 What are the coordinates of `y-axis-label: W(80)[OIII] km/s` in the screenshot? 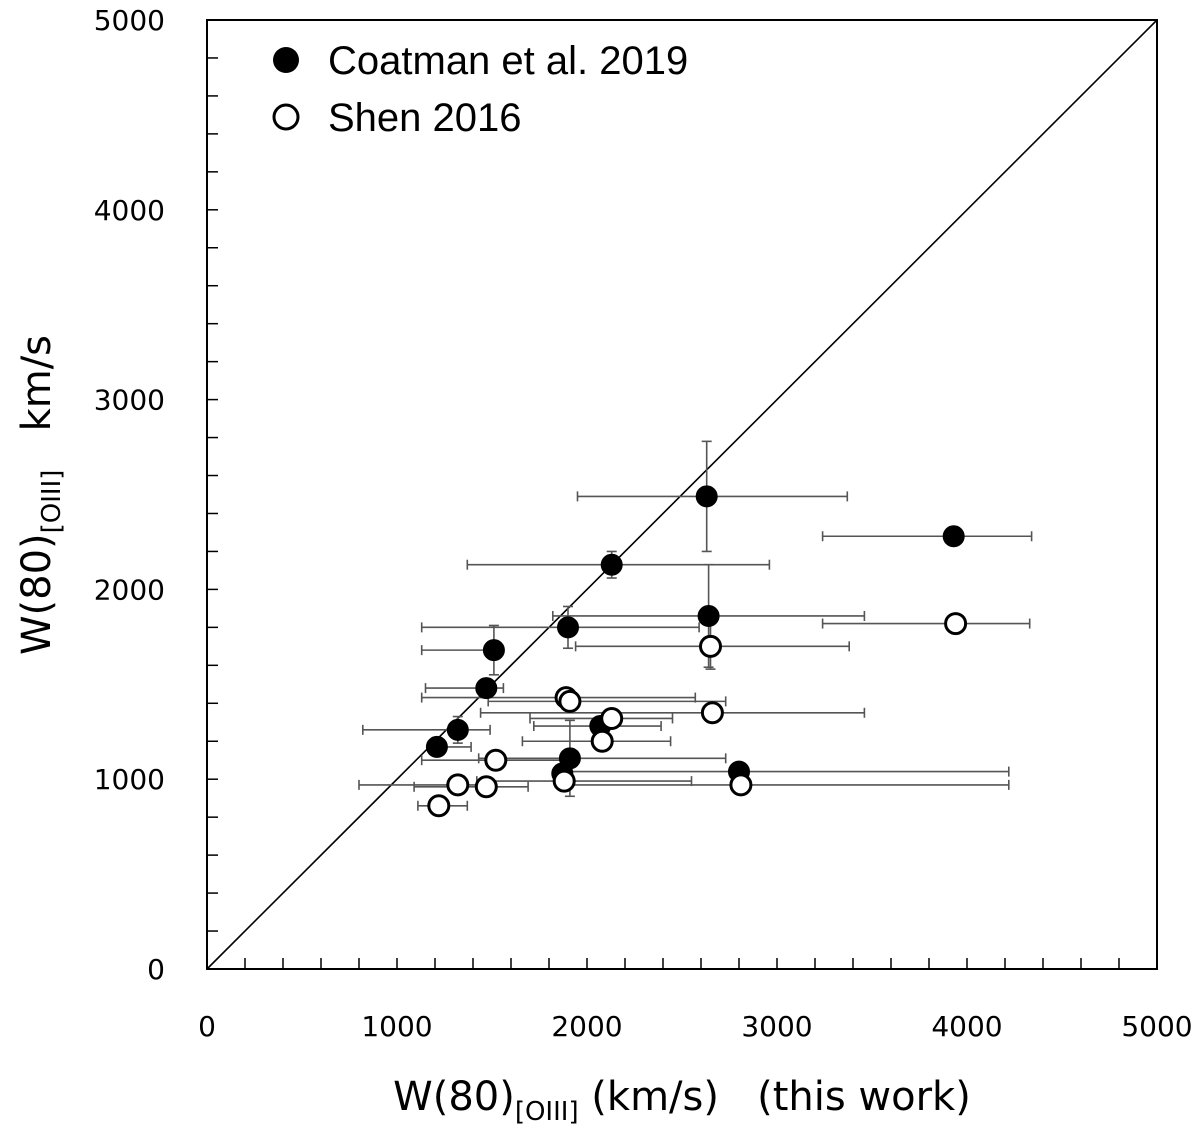 It's located at (40, 495).